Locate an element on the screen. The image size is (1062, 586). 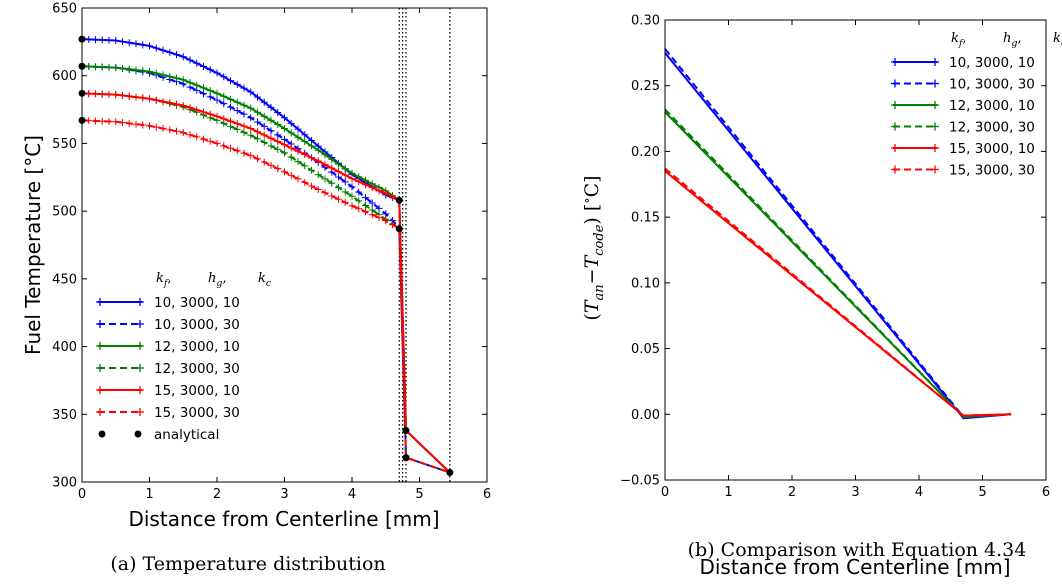
legend-header: kf,hg,kc is located at coordinates (214, 280).